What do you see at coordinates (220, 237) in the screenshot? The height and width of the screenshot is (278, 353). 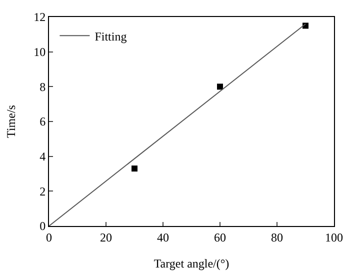 I see `x-tick-label: 60` at bounding box center [220, 237].